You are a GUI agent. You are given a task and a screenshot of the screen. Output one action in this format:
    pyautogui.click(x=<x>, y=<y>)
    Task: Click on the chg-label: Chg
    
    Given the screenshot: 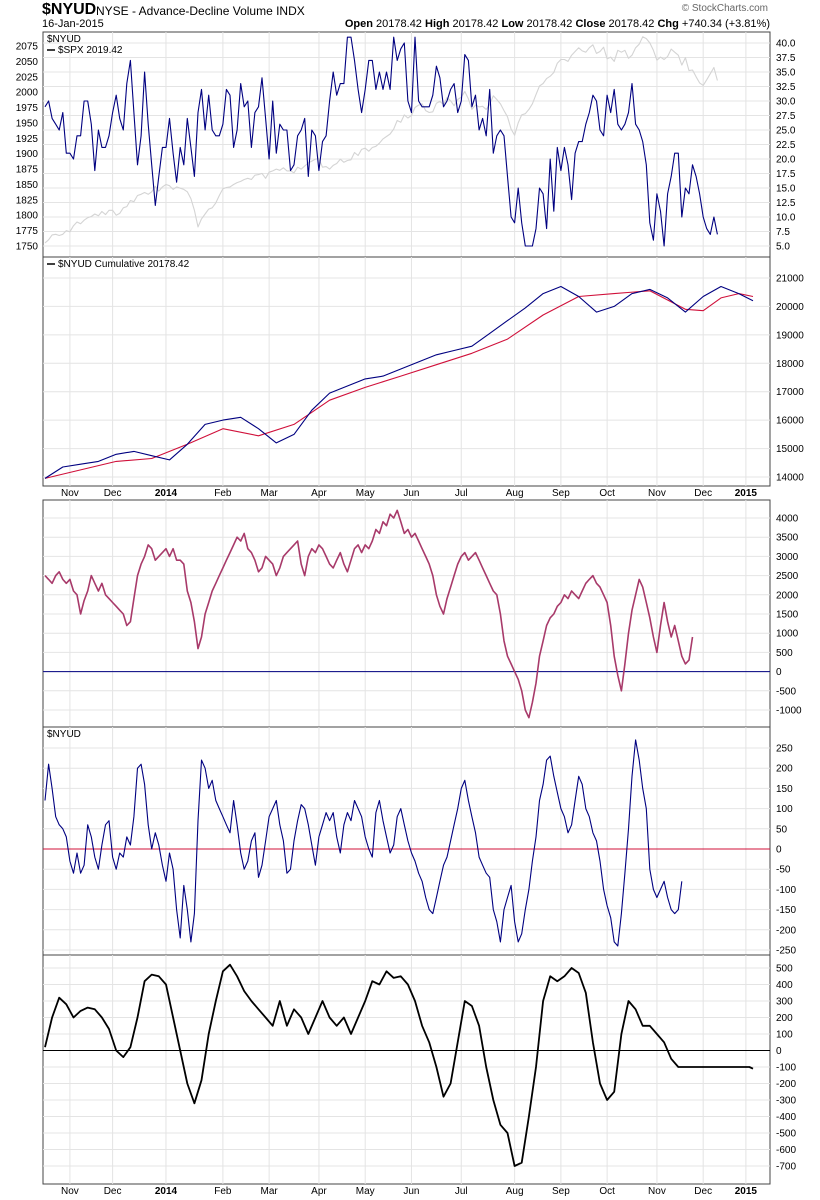 What is the action you would take?
    pyautogui.click(x=668, y=24)
    